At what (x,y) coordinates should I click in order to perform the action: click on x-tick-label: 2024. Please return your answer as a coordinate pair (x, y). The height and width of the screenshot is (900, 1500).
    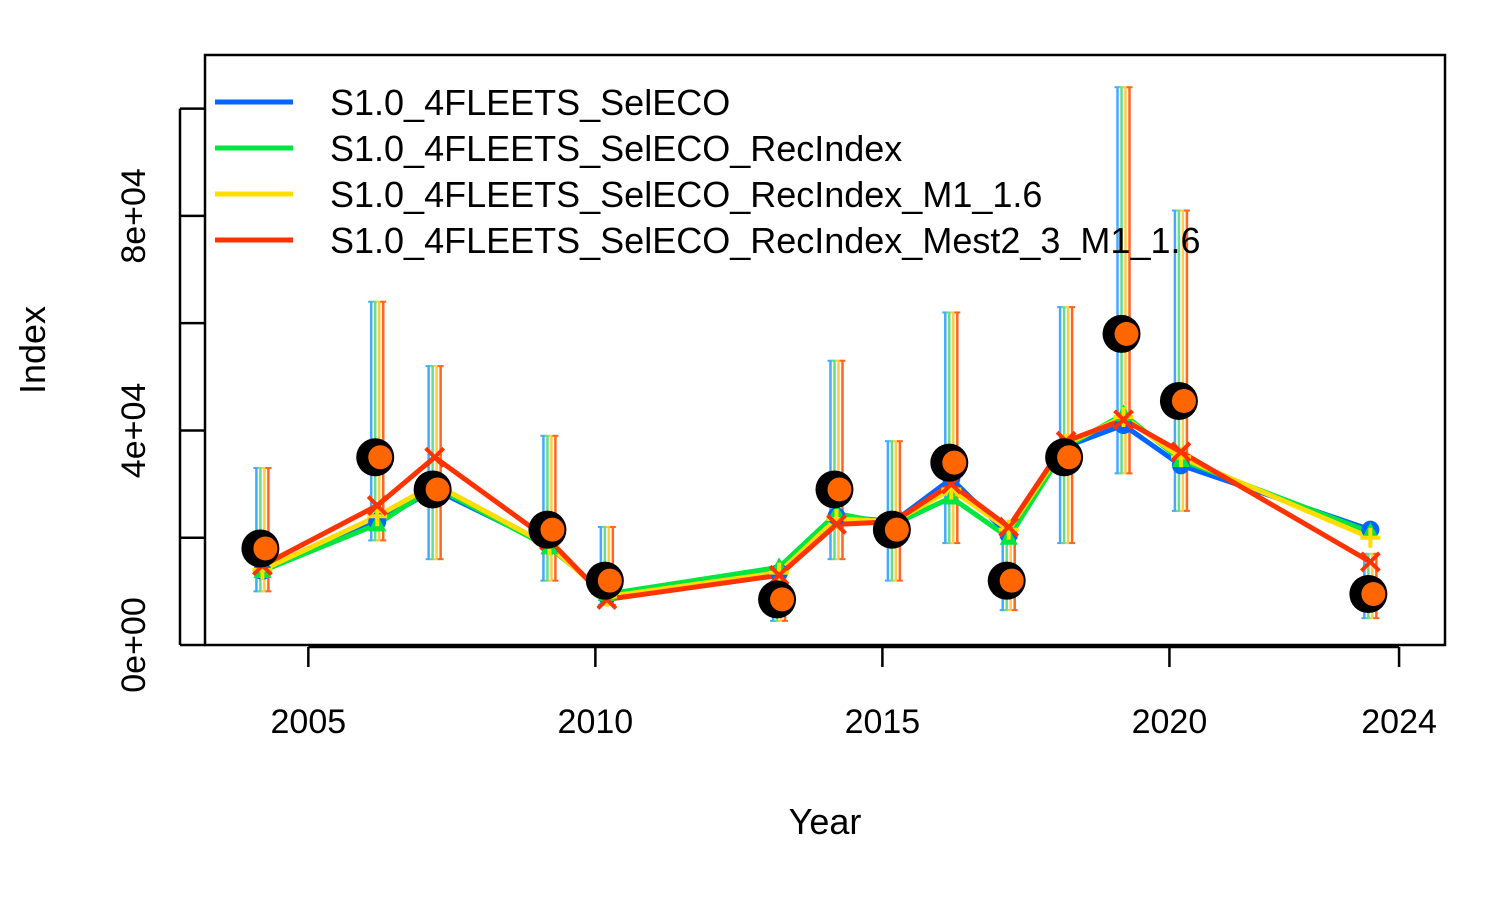
    Looking at the image, I should click on (1399, 722).